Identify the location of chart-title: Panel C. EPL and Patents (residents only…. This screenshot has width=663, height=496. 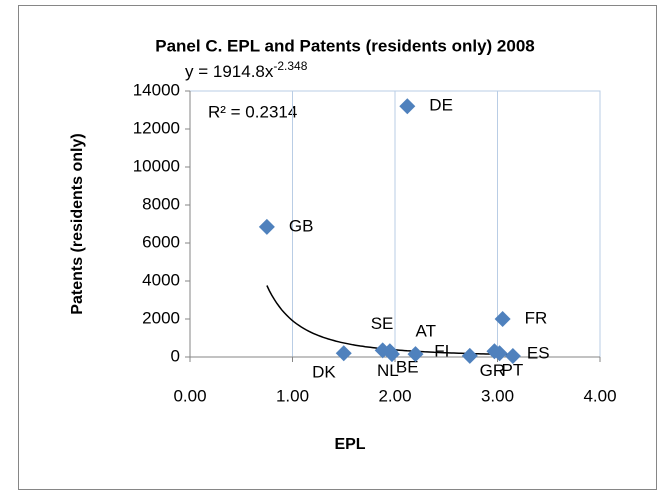
(344, 45).